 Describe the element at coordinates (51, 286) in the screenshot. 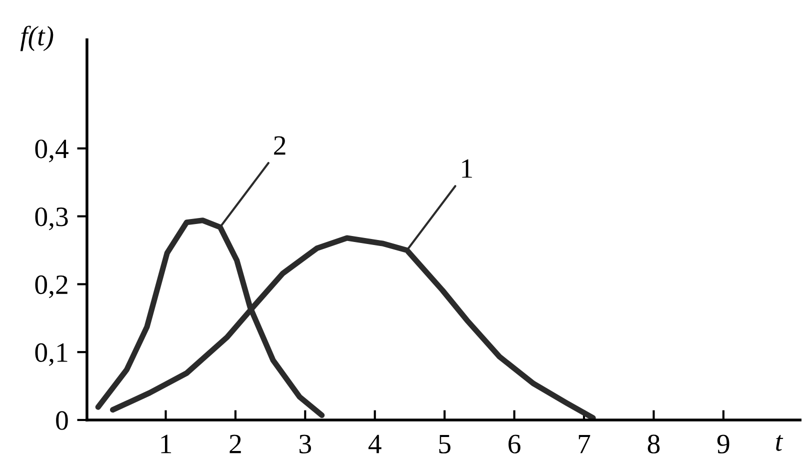

I see `y-tick-label: 0,2` at that location.